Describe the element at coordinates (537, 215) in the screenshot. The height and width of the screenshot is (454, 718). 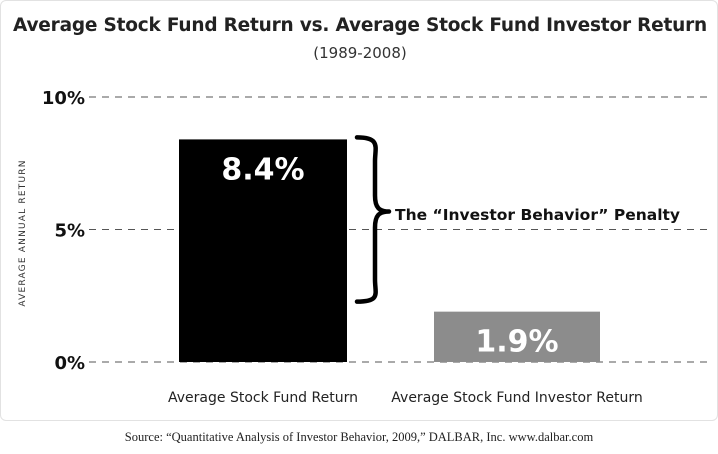
I see `penalty-annotation: The “Investor Behavior” Penalty` at that location.